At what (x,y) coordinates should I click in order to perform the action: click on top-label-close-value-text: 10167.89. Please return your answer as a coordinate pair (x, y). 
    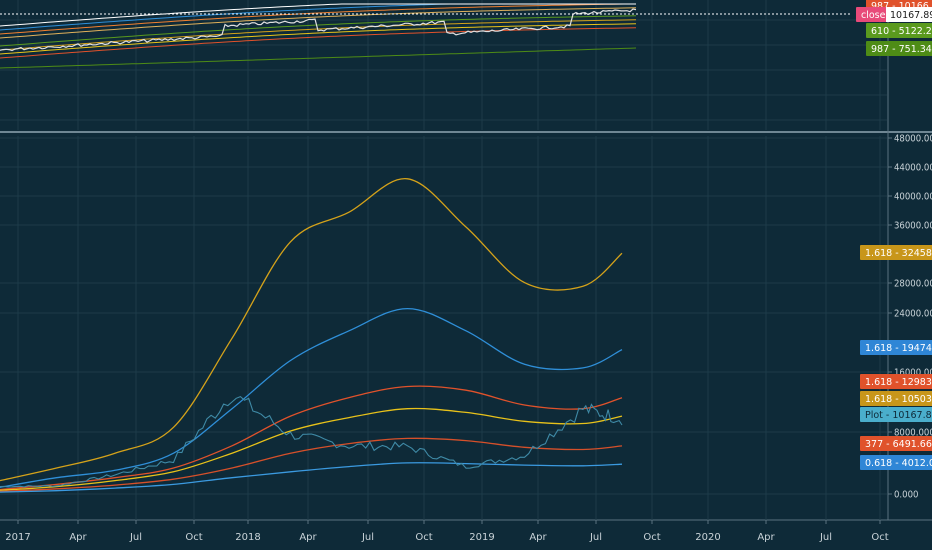
    Looking at the image, I should click on (911, 15).